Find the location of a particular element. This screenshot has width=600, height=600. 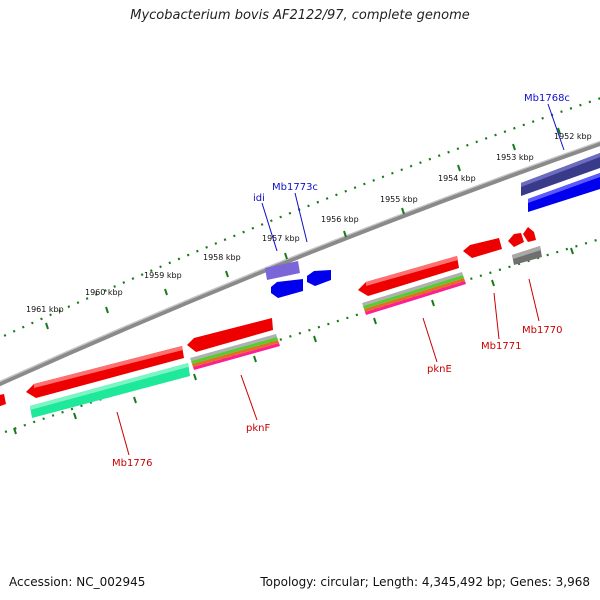

kbp-label: 1959 kbp is located at coordinates (163, 275).